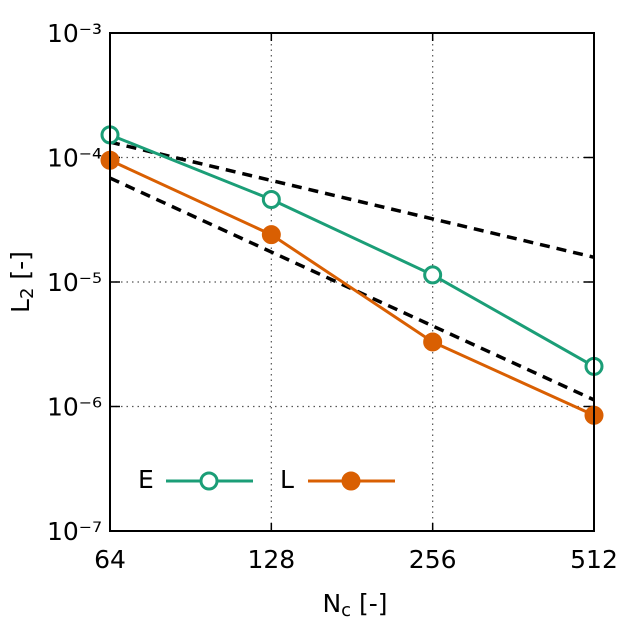  I want to click on x-label-sub: c, so click(346, 610).